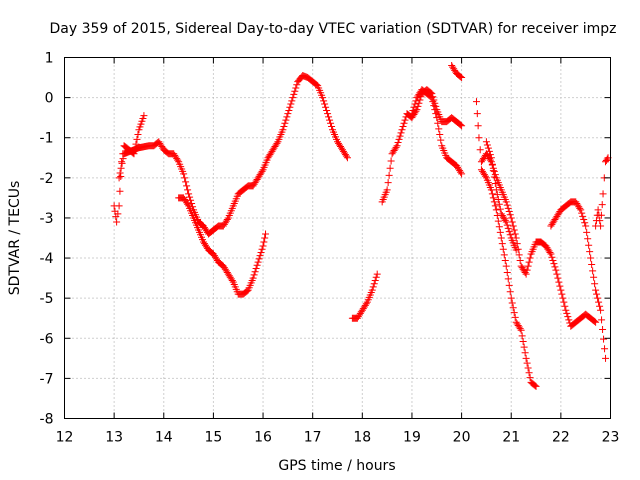  What do you see at coordinates (47, 139) in the screenshot?
I see `y-tick-label: -1` at bounding box center [47, 139].